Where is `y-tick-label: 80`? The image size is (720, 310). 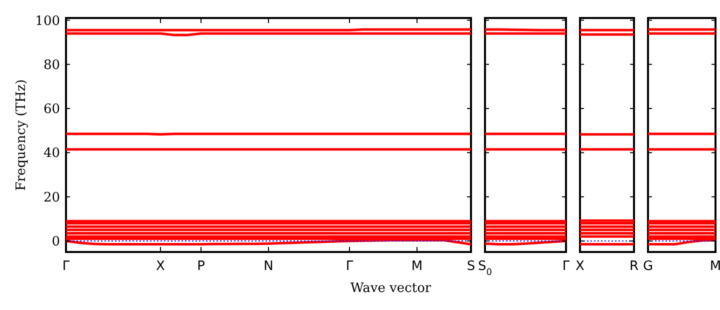
y-tick-label: 80 is located at coordinates (51, 65).